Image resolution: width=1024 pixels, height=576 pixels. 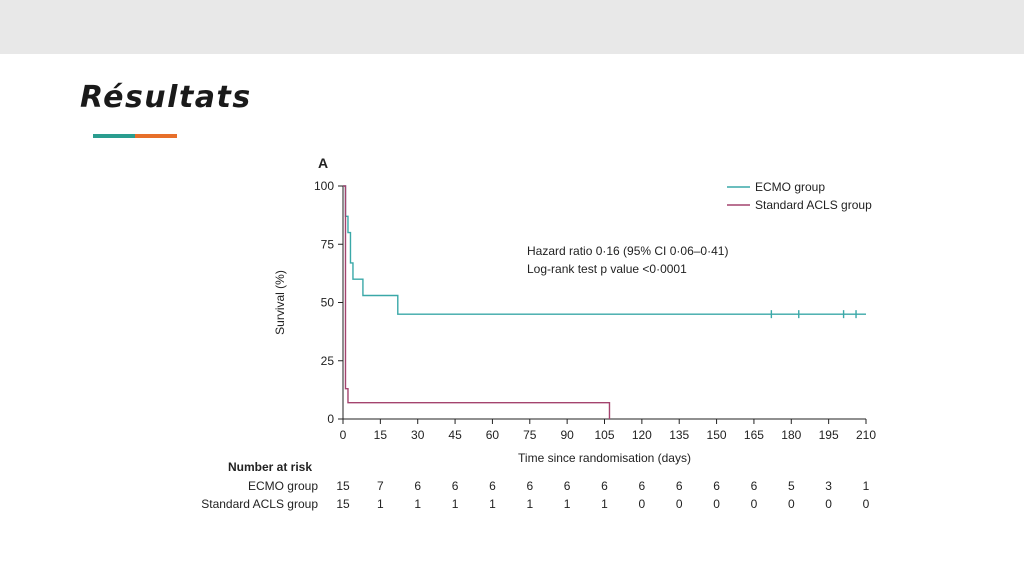 I want to click on x-tick-label: 90, so click(x=567, y=435).